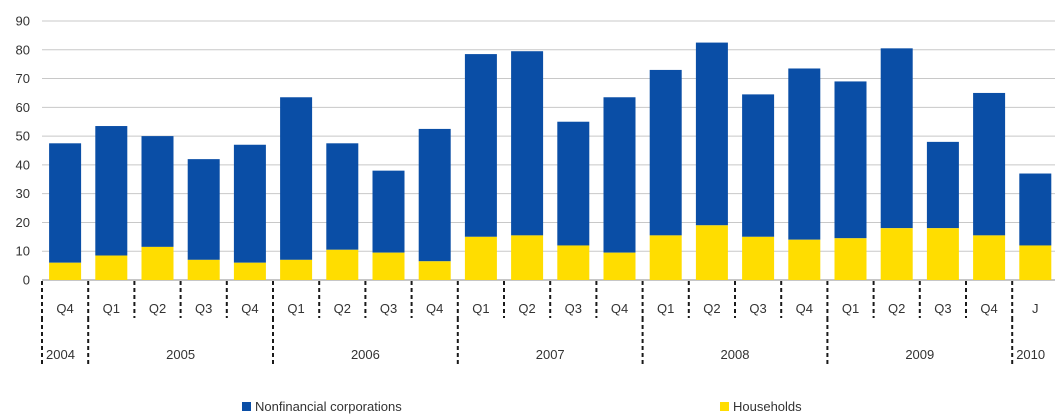 Image resolution: width=1055 pixels, height=419 pixels. I want to click on legend-label-households: Households, so click(767, 406).